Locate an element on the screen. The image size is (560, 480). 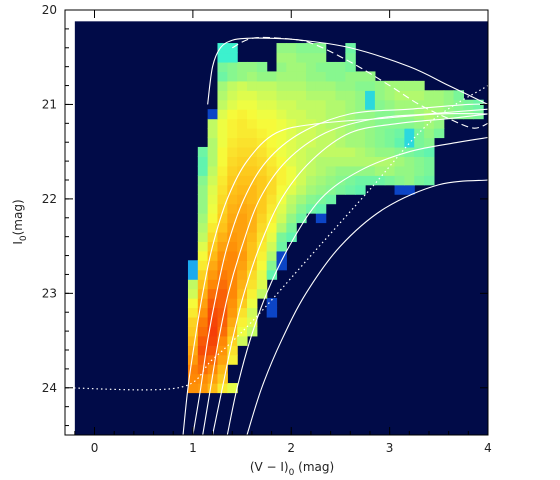
solid-curve is located at coordinates (347, 71).